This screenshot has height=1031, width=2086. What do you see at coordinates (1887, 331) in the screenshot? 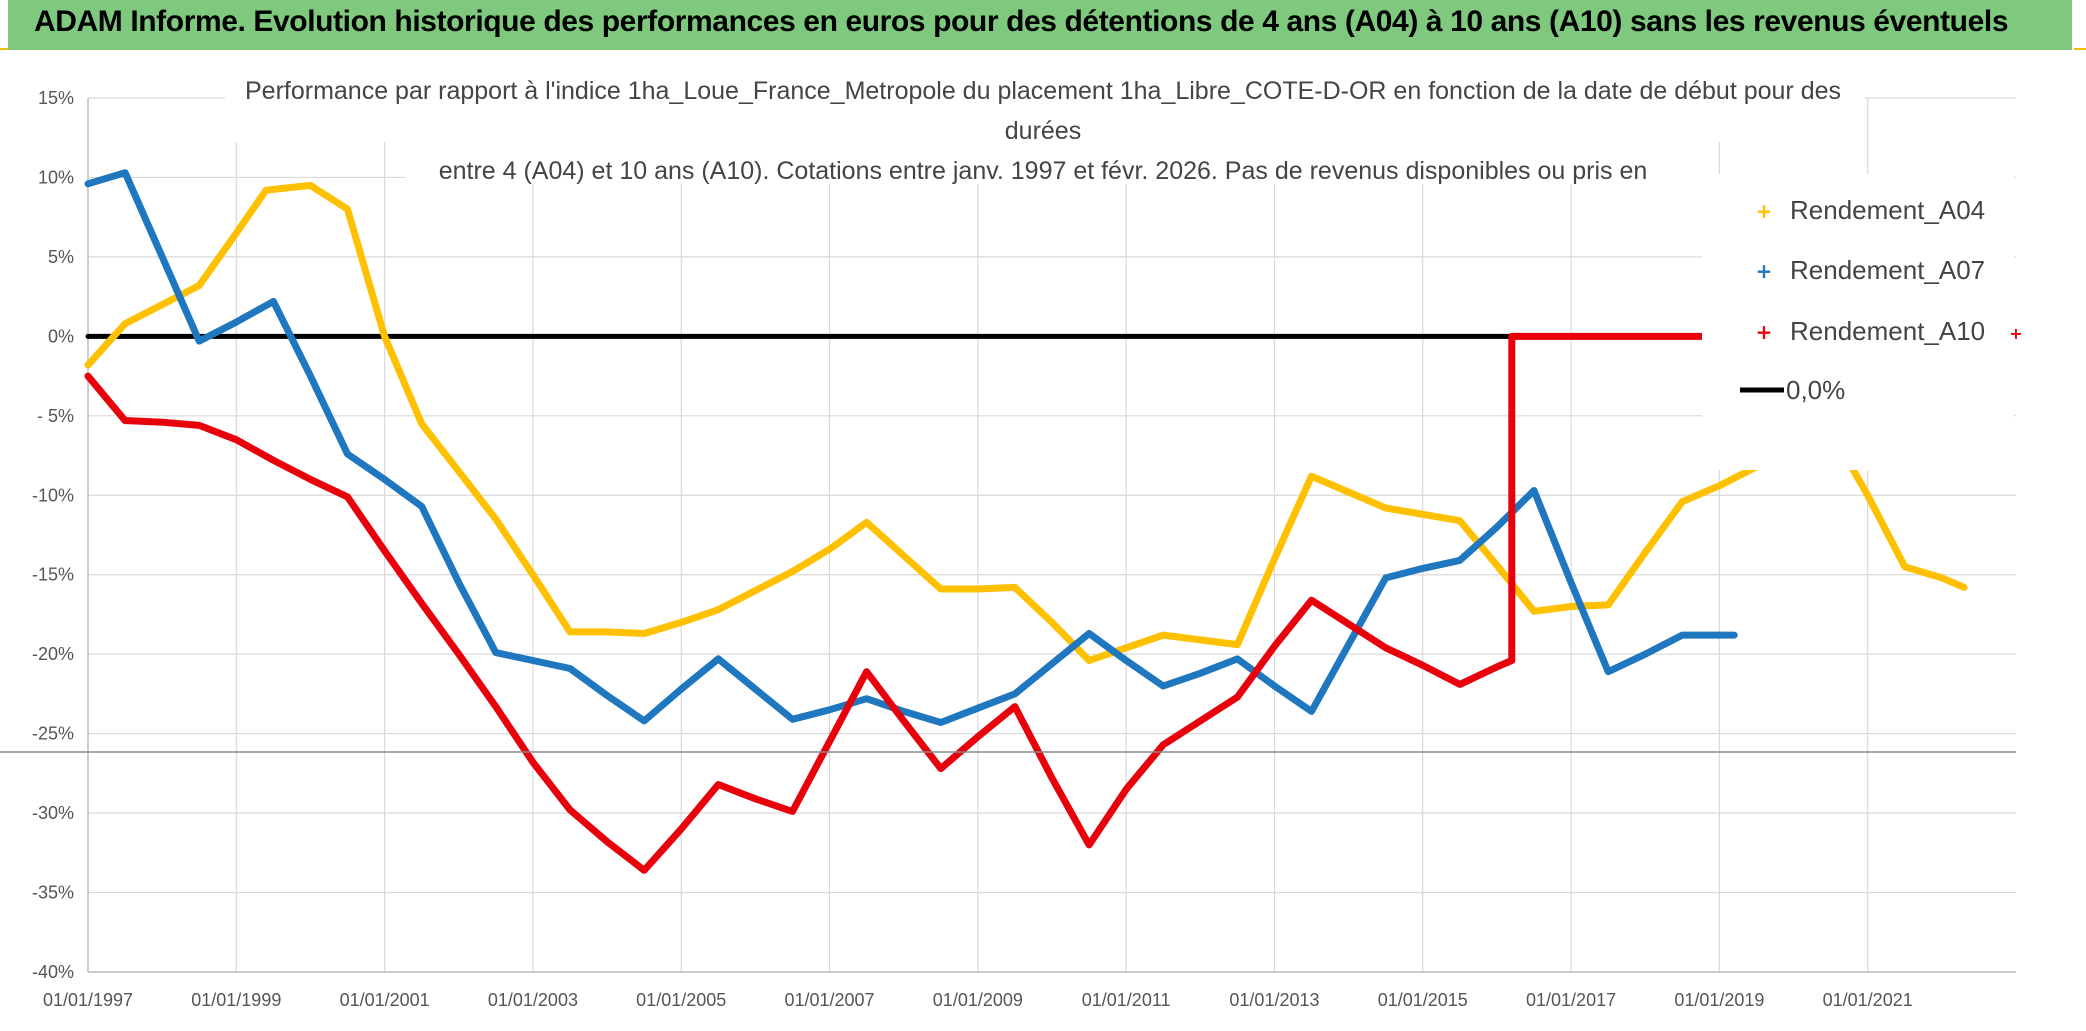
I see `legend-label: Rendement_A10` at bounding box center [1887, 331].